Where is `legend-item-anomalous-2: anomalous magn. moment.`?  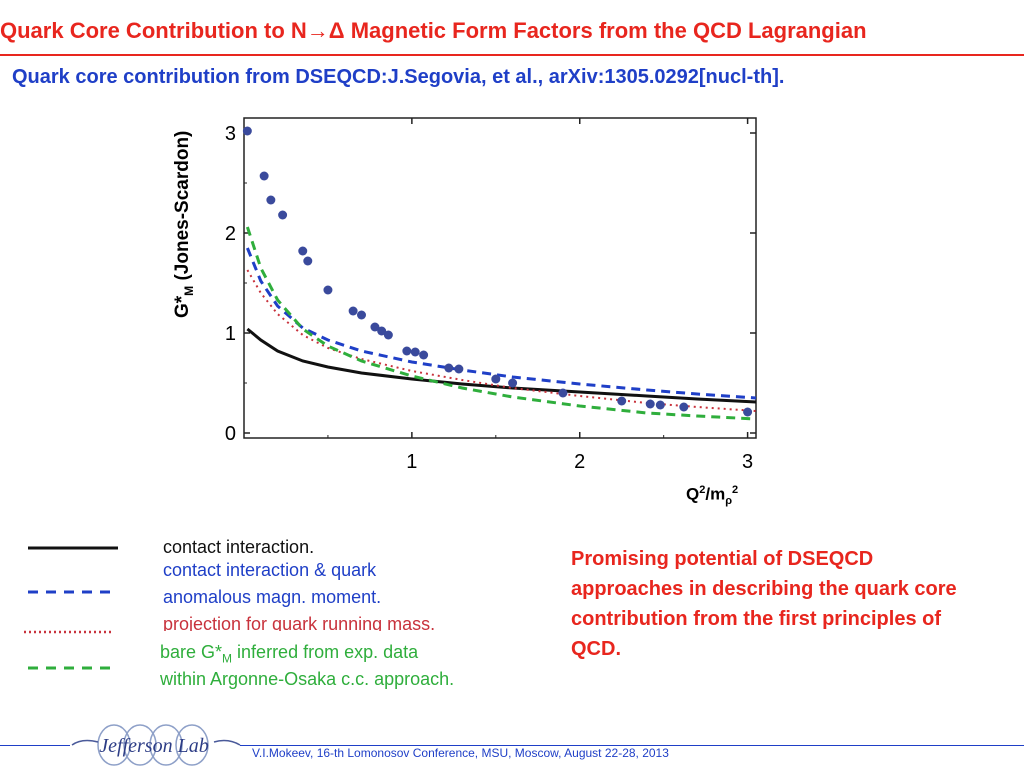 legend-item-anomalous-2: anomalous magn. moment. is located at coordinates (272, 597).